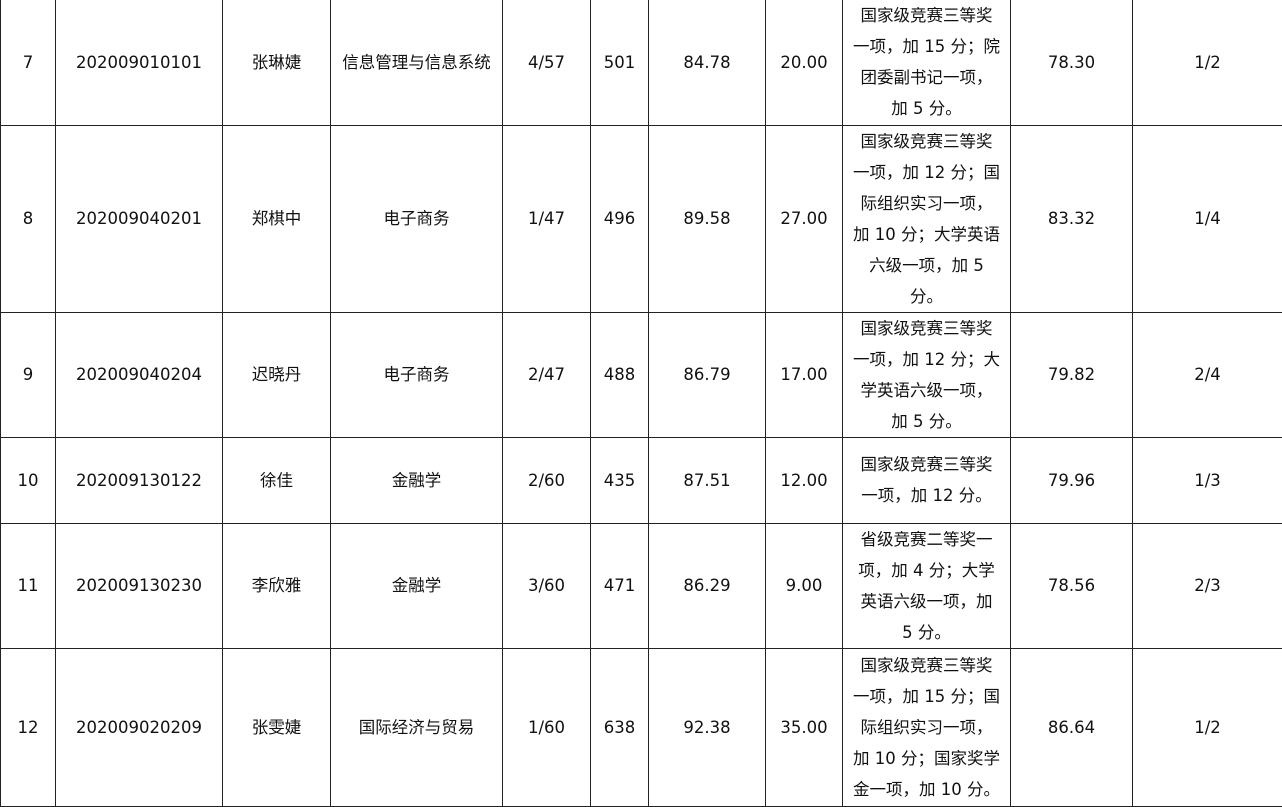 The image size is (1282, 807). Describe the element at coordinates (927, 480) in the screenshot. I see `bonus-description-cell: 国家级竞赛三等奖一项，加 12 分。` at that location.